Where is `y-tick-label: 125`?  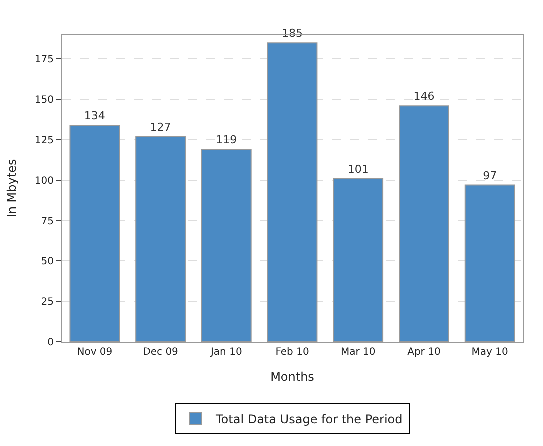 y-tick-label: 125 is located at coordinates (44, 141).